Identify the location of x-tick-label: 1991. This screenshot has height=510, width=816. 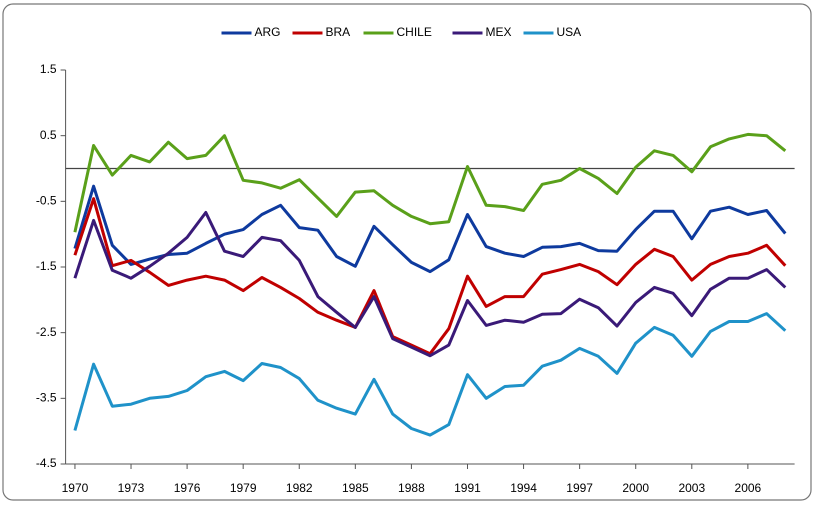
(467, 488).